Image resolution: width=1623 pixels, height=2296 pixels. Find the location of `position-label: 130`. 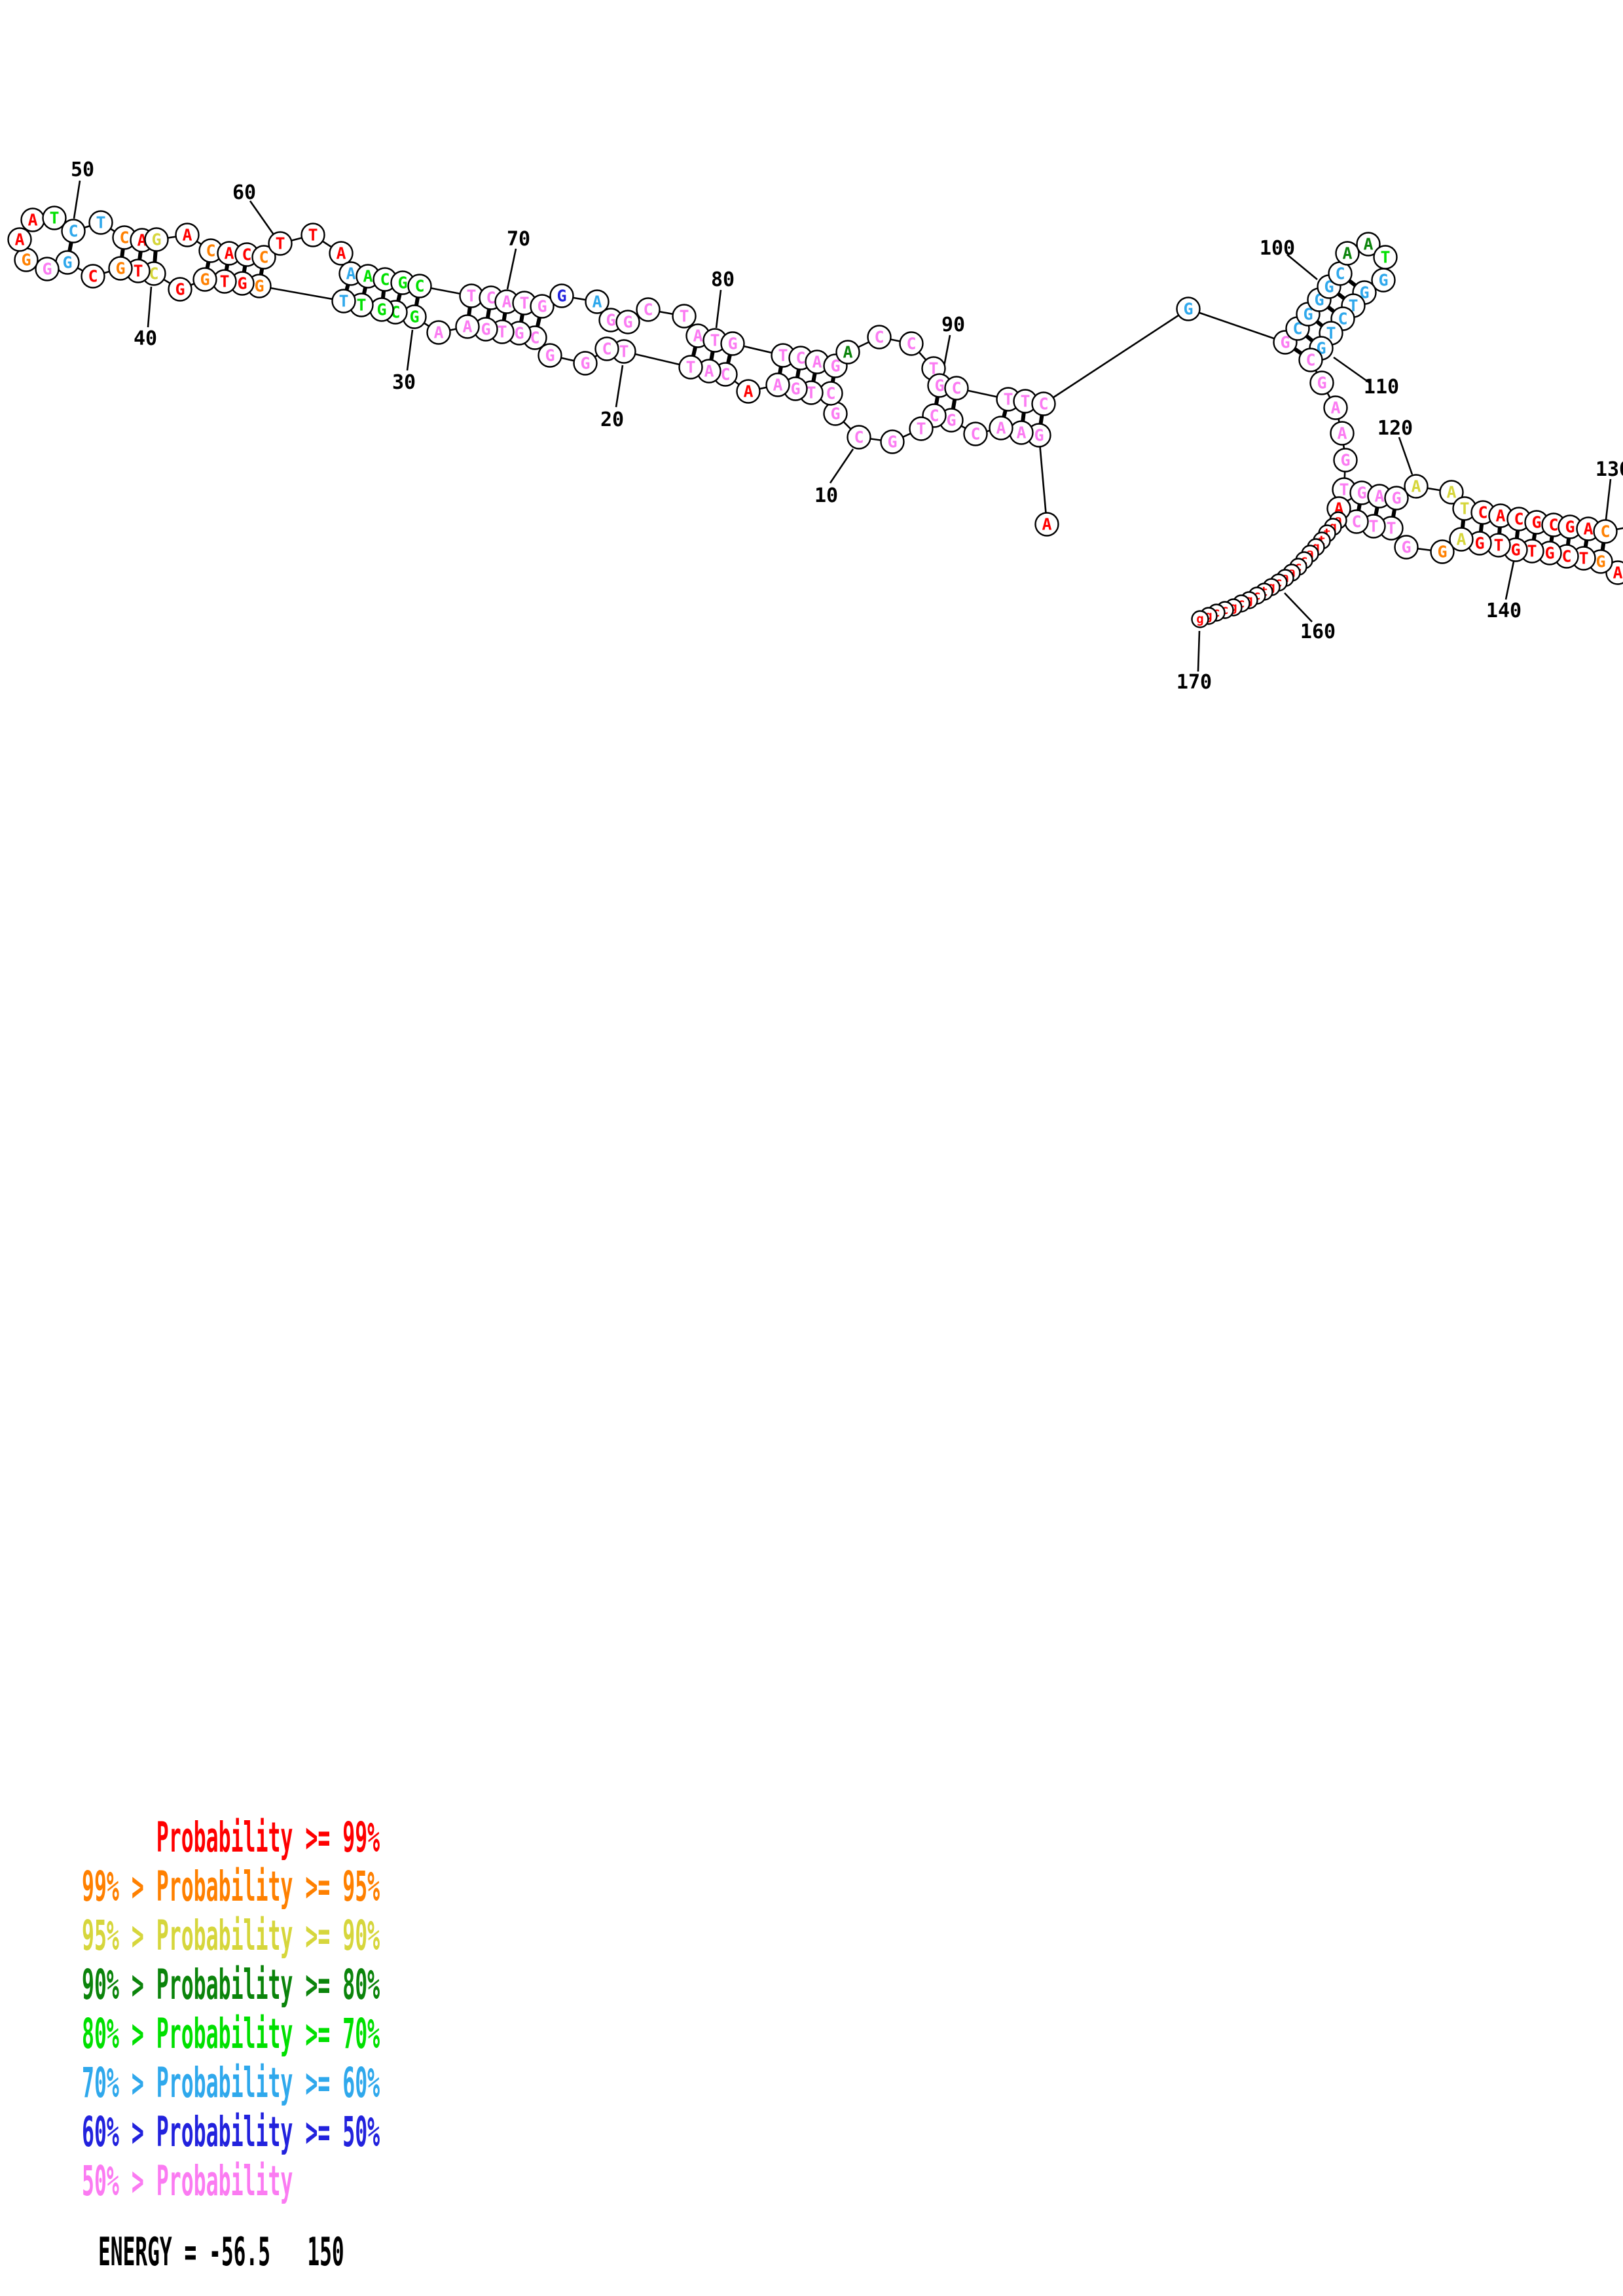

position-label: 130 is located at coordinates (1609, 469).